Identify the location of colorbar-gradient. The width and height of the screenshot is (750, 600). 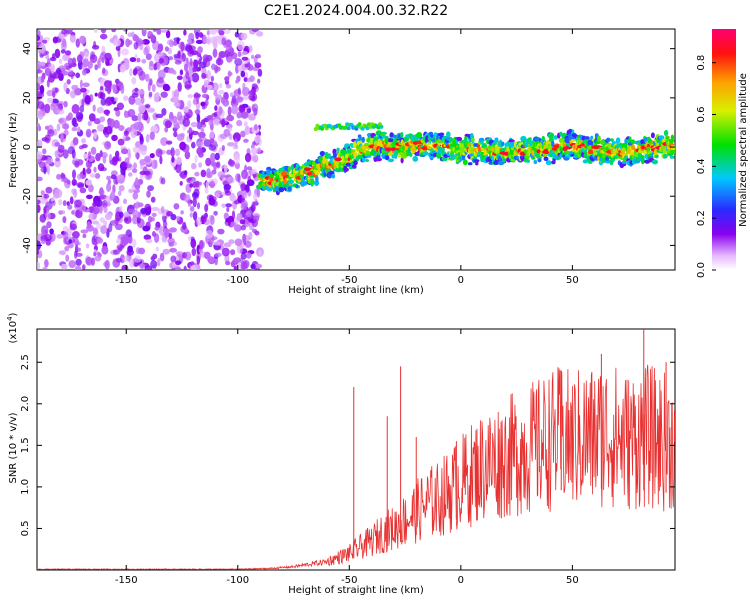
(724, 149).